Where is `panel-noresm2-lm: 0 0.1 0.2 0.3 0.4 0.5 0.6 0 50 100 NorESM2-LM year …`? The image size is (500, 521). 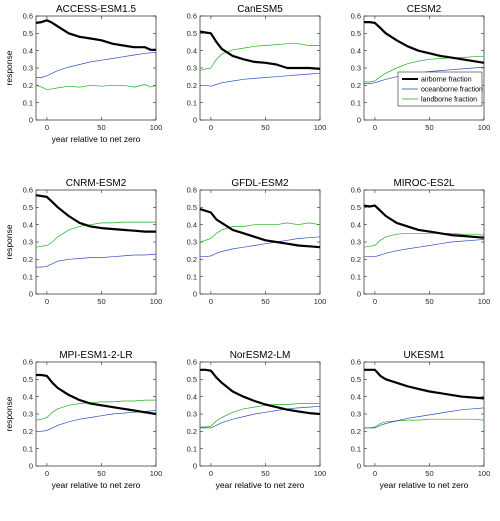 panel-noresm2-lm: 0 0.1 0.2 0.3 0.4 0.5 0.6 0 50 100 NorESM2-LM year … is located at coordinates (257, 420).